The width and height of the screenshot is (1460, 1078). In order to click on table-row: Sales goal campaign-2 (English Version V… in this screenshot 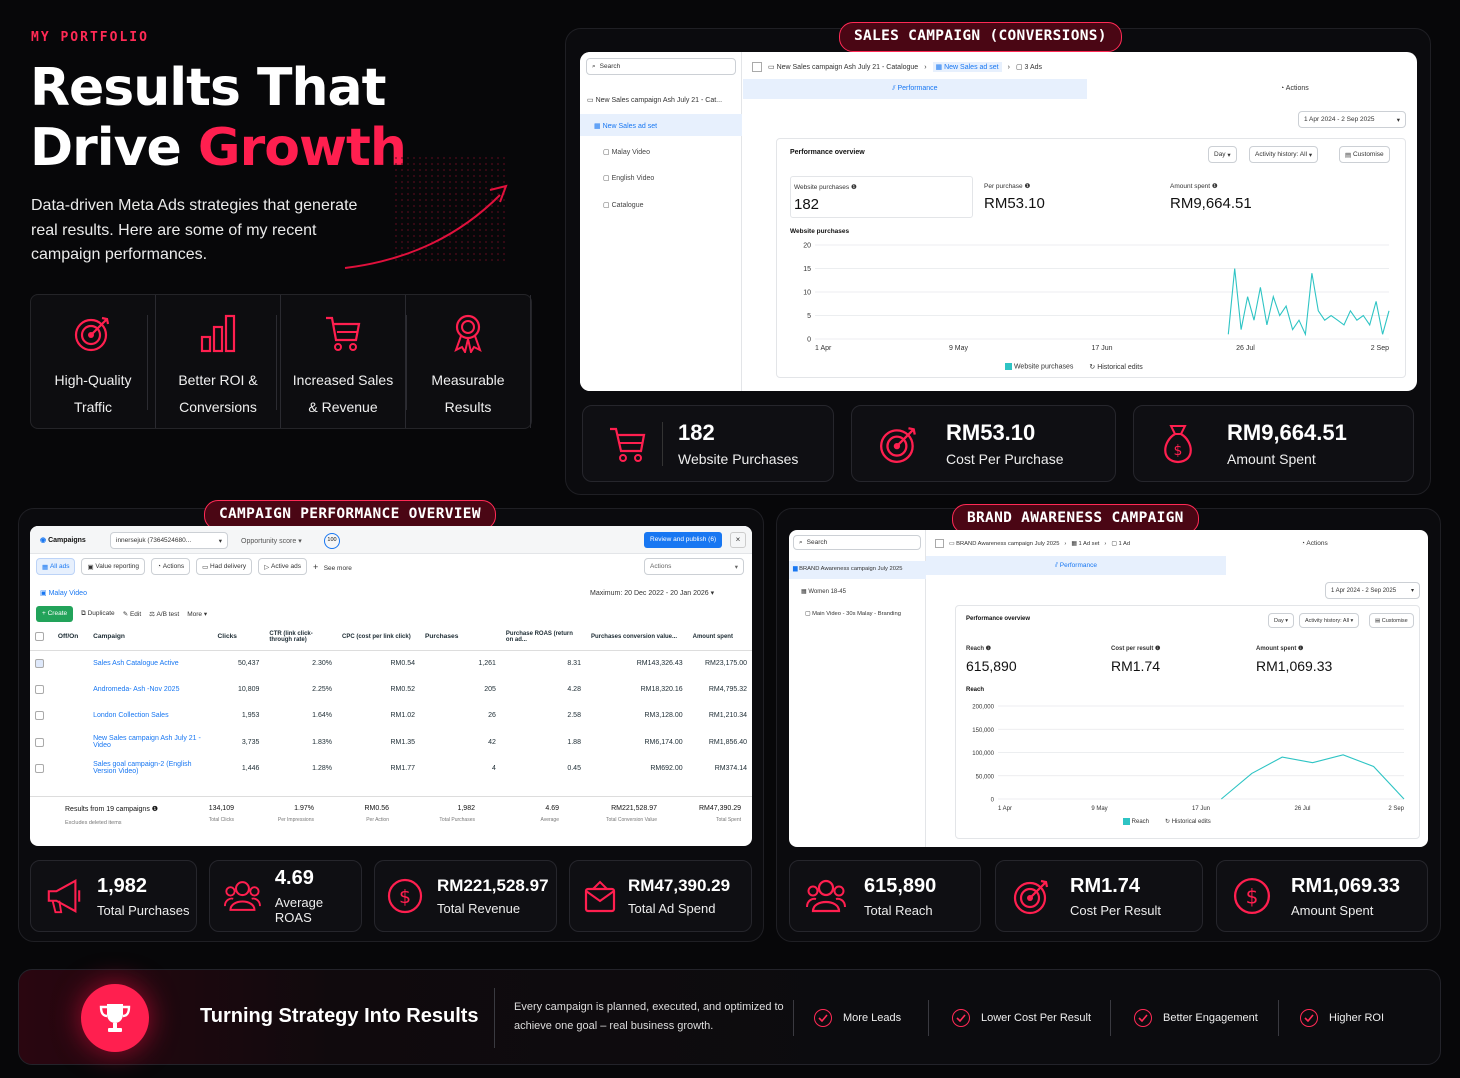, I will do `click(391, 768)`.